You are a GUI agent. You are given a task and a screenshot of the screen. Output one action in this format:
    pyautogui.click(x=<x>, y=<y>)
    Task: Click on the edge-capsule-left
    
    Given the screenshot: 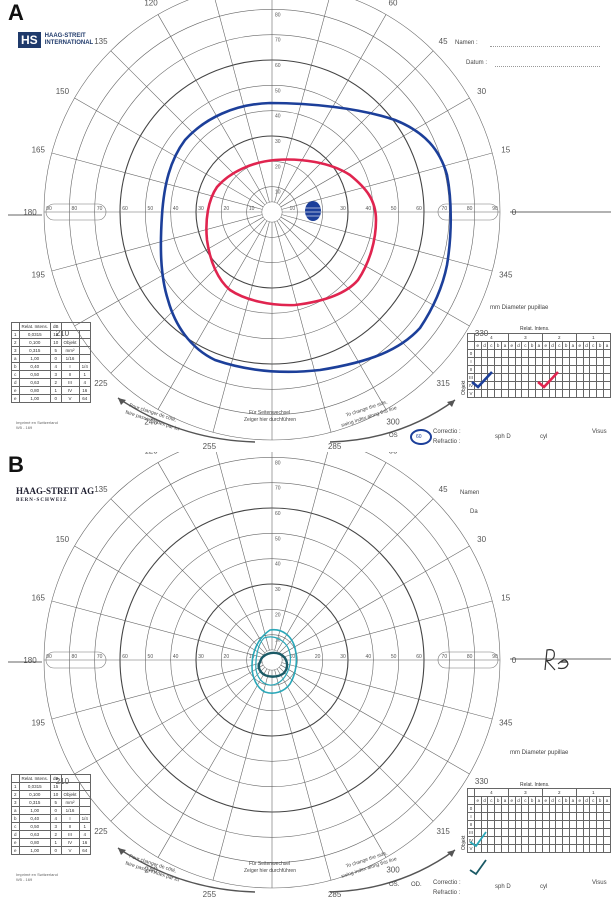 What is the action you would take?
    pyautogui.click(x=76, y=212)
    